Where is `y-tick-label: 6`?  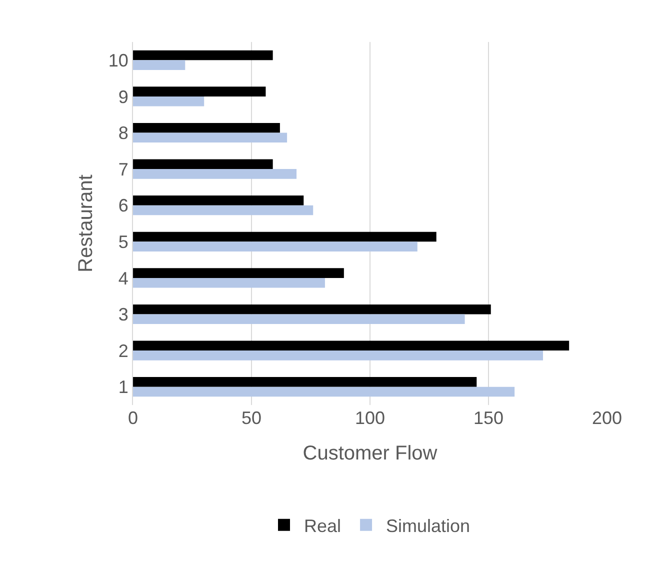
y-tick-label: 6 is located at coordinates (123, 206).